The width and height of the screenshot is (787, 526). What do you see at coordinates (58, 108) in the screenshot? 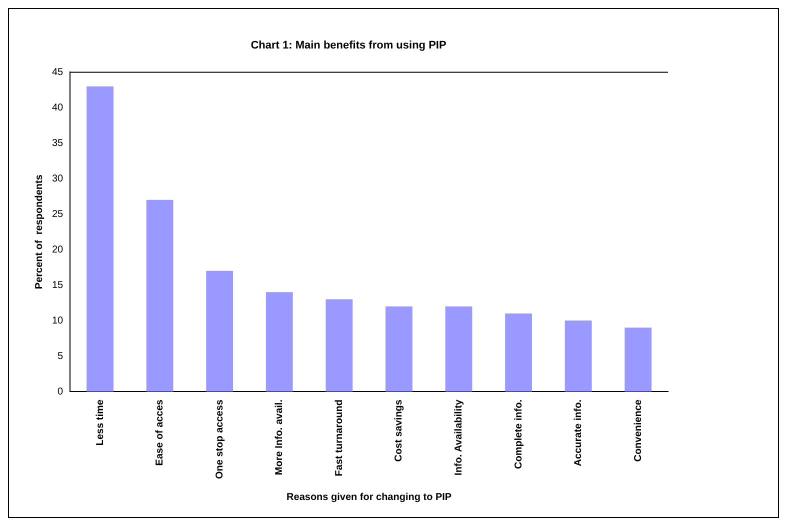
I see `y-tick-label: 40` at bounding box center [58, 108].